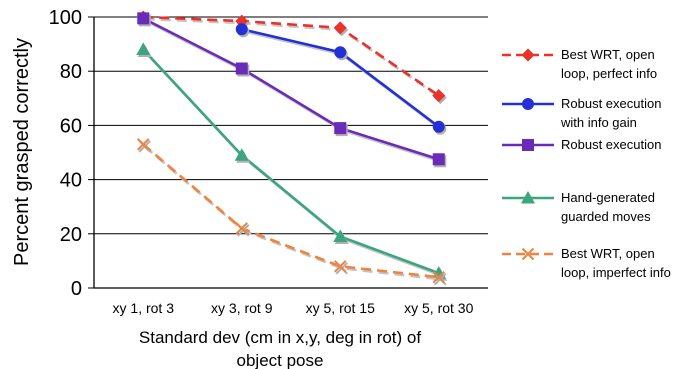 The image size is (692, 369). Describe the element at coordinates (578, 207) in the screenshot. I see `legend-entry-4: Hand-generated guarded moves` at that location.